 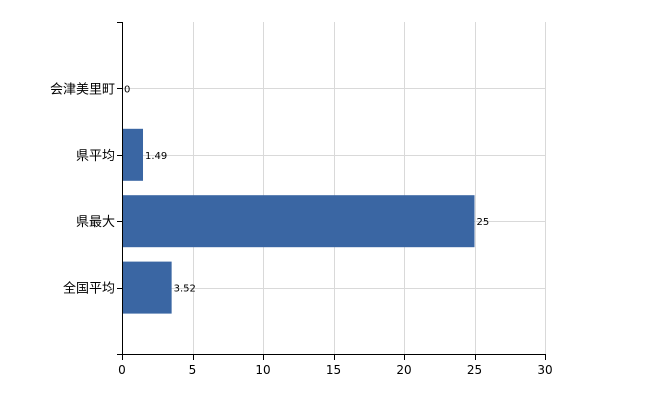 I want to click on x-tick-label: 20, so click(x=403, y=370).